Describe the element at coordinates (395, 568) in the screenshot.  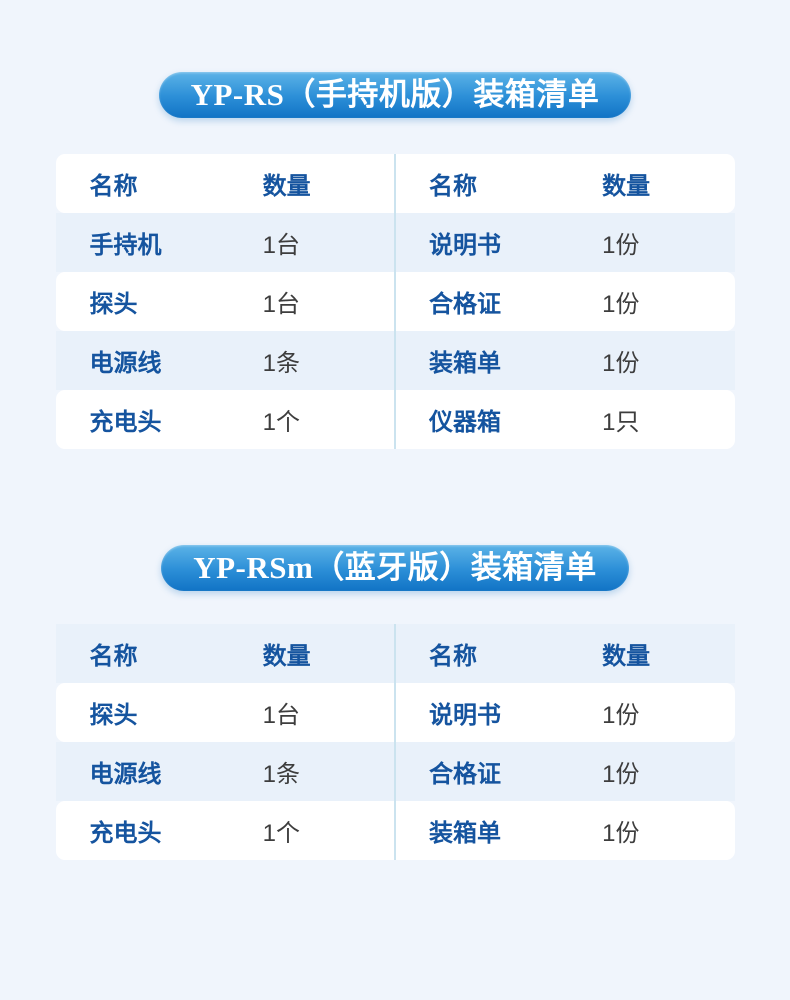
I see `section-title-pill: YP-RSm（蓝牙版）装箱清单` at that location.